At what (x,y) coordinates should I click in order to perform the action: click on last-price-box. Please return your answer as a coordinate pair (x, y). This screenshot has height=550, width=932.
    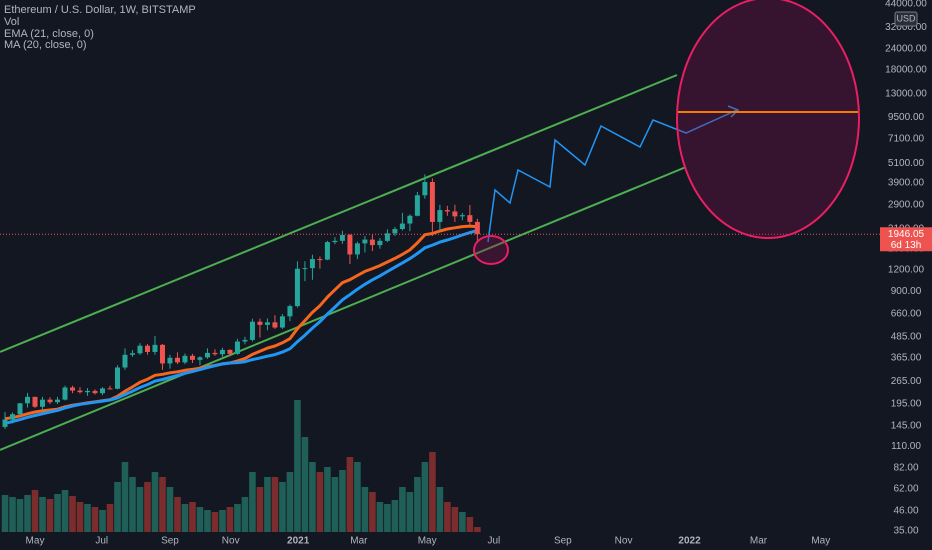
    Looking at the image, I should click on (906, 239).